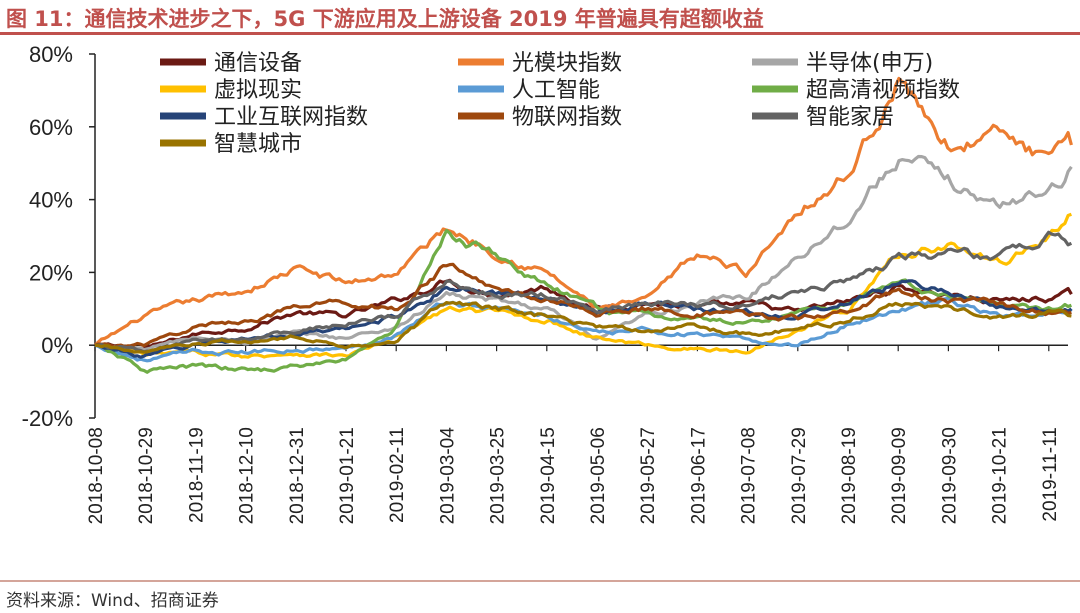 This screenshot has height=613, width=1080. Describe the element at coordinates (540, 33) in the screenshot. I see `title-divider` at that location.